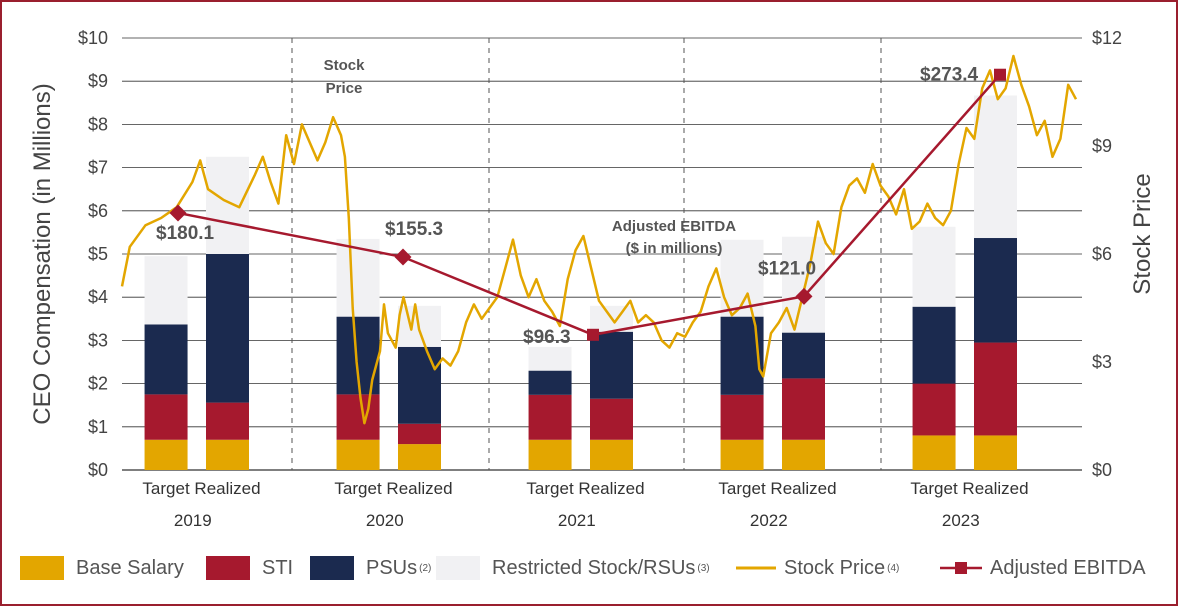  What do you see at coordinates (227, 421) in the screenshot?
I see `bar-segment-sti-2019-realized` at bounding box center [227, 421].